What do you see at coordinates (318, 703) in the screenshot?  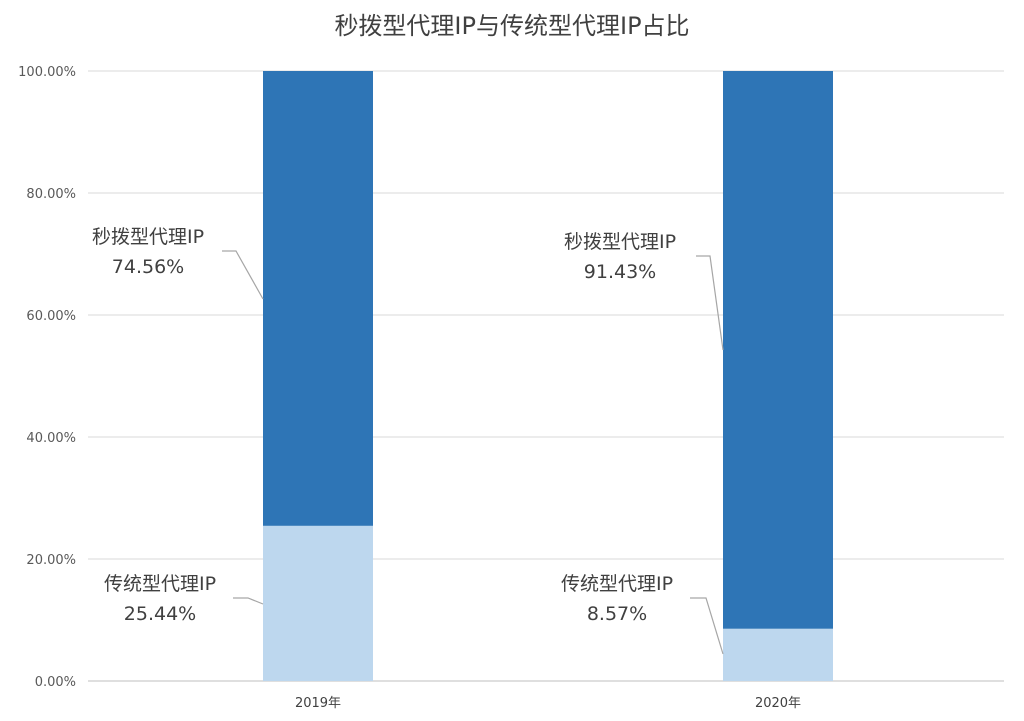 I see `x-tick-label: 2019年` at bounding box center [318, 703].